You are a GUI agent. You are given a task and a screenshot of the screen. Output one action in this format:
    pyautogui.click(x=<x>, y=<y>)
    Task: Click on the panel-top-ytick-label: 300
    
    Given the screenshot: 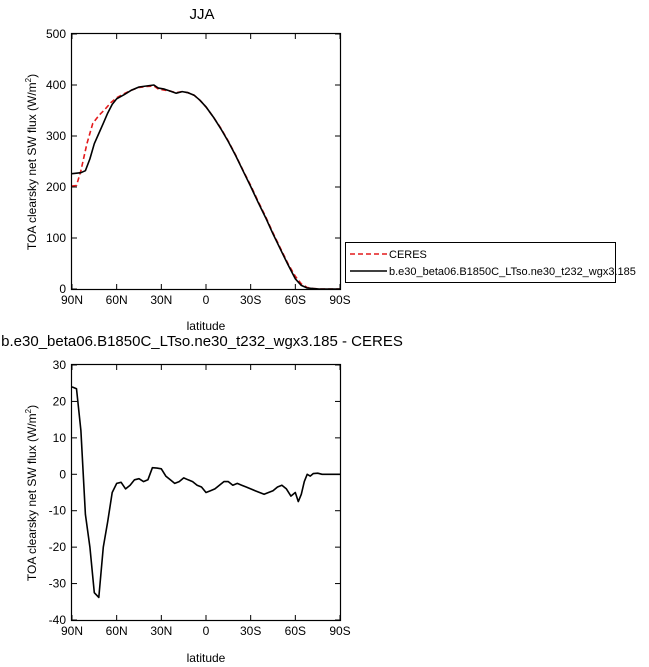 What is the action you would take?
    pyautogui.click(x=56, y=136)
    